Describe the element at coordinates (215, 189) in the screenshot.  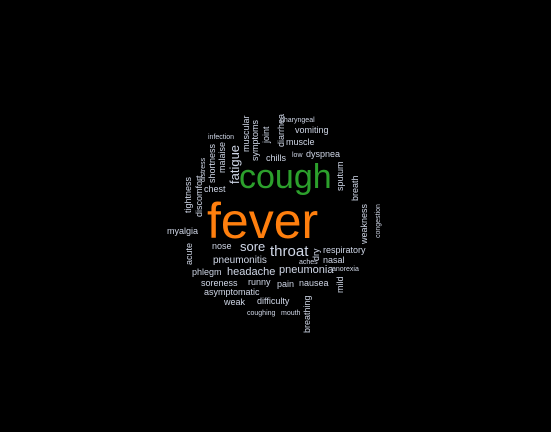
I see `word-chest: chest` at that location.